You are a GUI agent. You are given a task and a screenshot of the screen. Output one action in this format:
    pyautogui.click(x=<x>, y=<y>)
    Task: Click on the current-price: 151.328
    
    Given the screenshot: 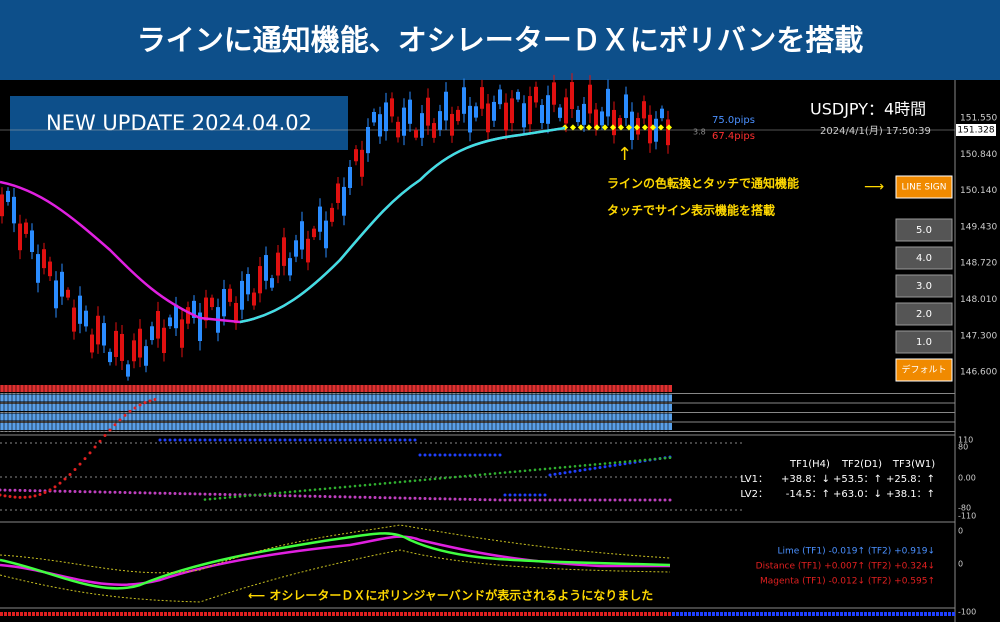 What is the action you would take?
    pyautogui.click(x=975, y=131)
    